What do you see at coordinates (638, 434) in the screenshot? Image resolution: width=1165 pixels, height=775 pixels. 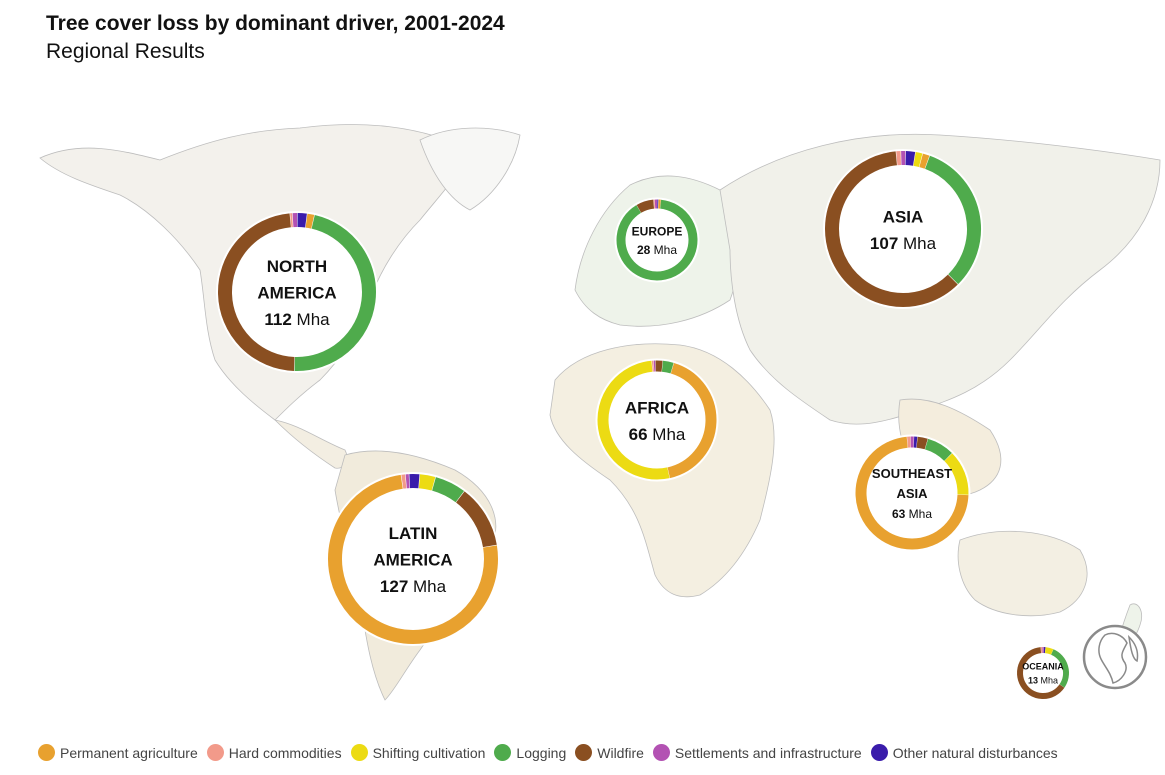 I see `donut-total-value: 66` at bounding box center [638, 434].